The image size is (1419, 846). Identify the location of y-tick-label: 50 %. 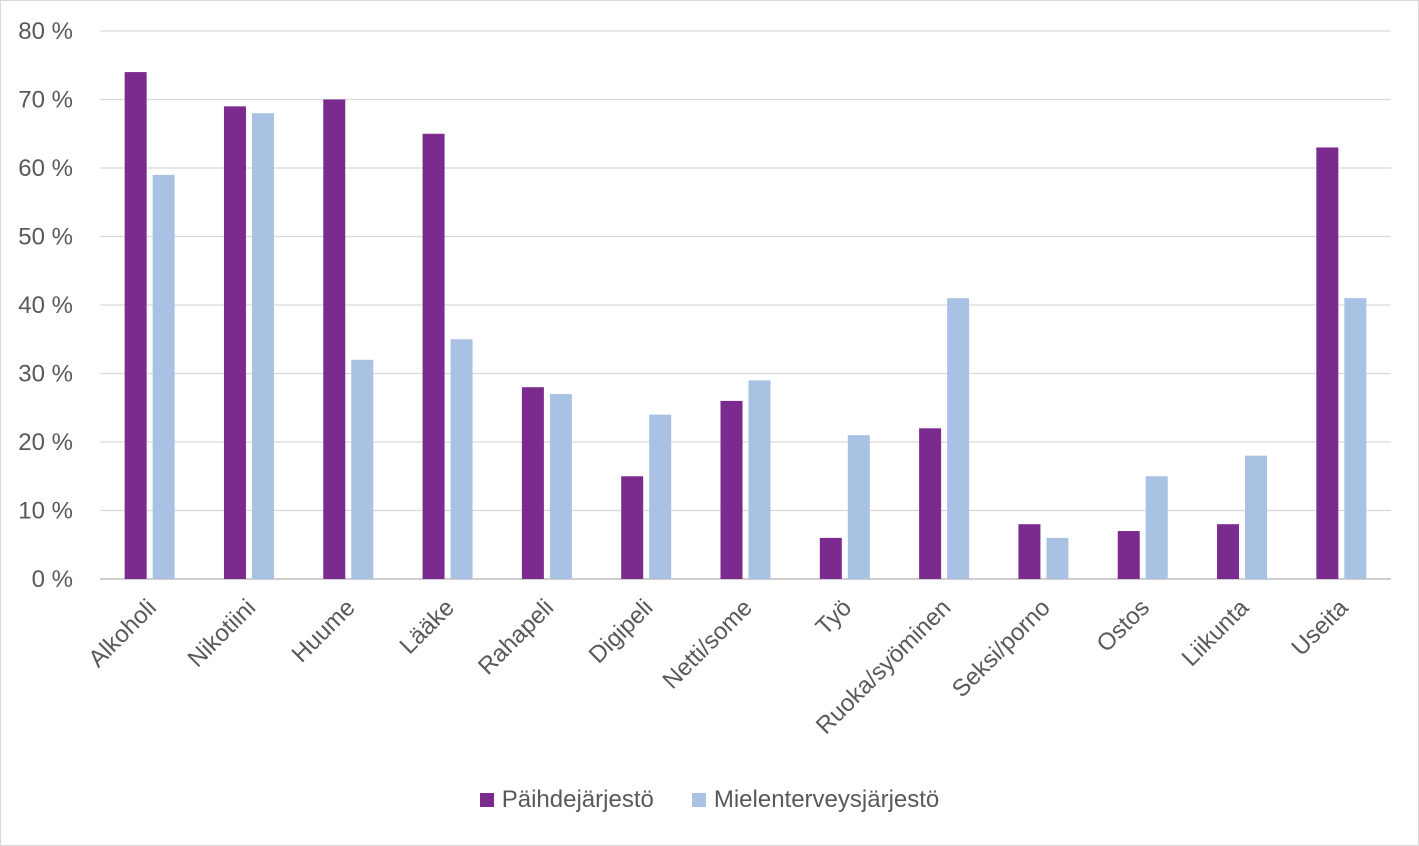
(45, 237).